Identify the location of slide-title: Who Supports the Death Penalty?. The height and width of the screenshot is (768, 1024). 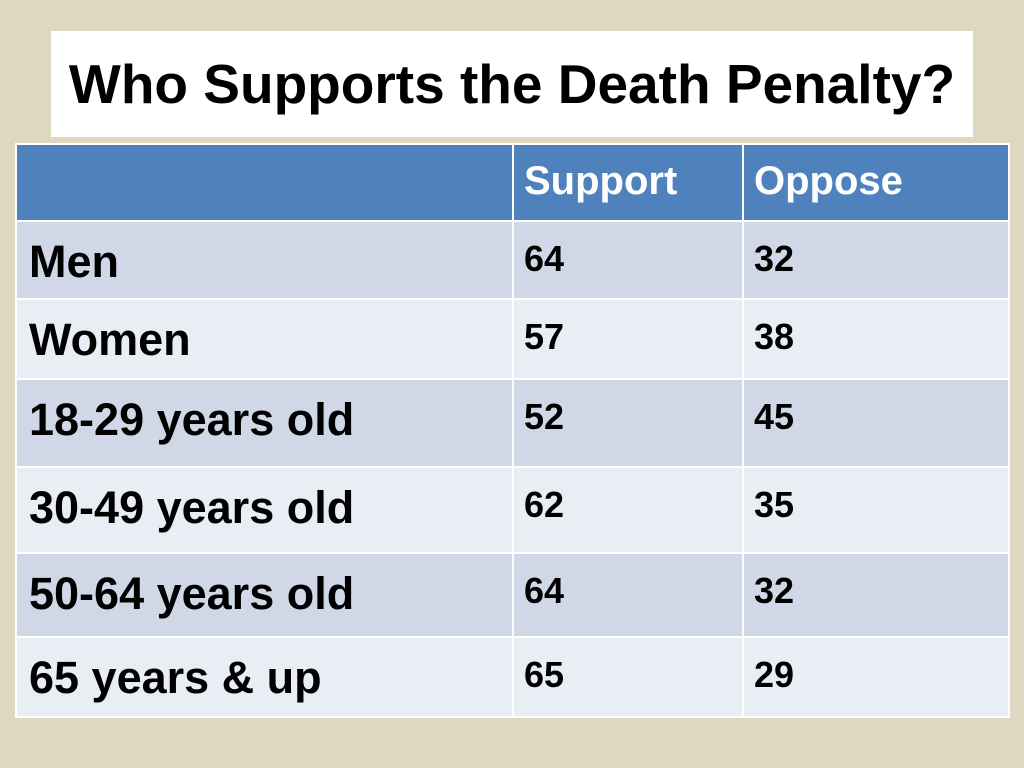
(512, 84).